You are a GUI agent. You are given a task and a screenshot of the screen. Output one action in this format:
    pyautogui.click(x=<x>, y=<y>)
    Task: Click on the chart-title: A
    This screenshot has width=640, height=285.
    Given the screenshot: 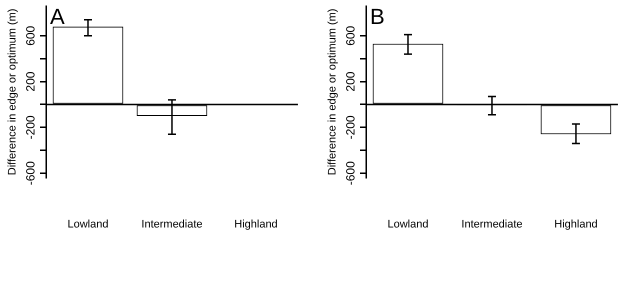 What is the action you would take?
    pyautogui.click(x=57, y=17)
    